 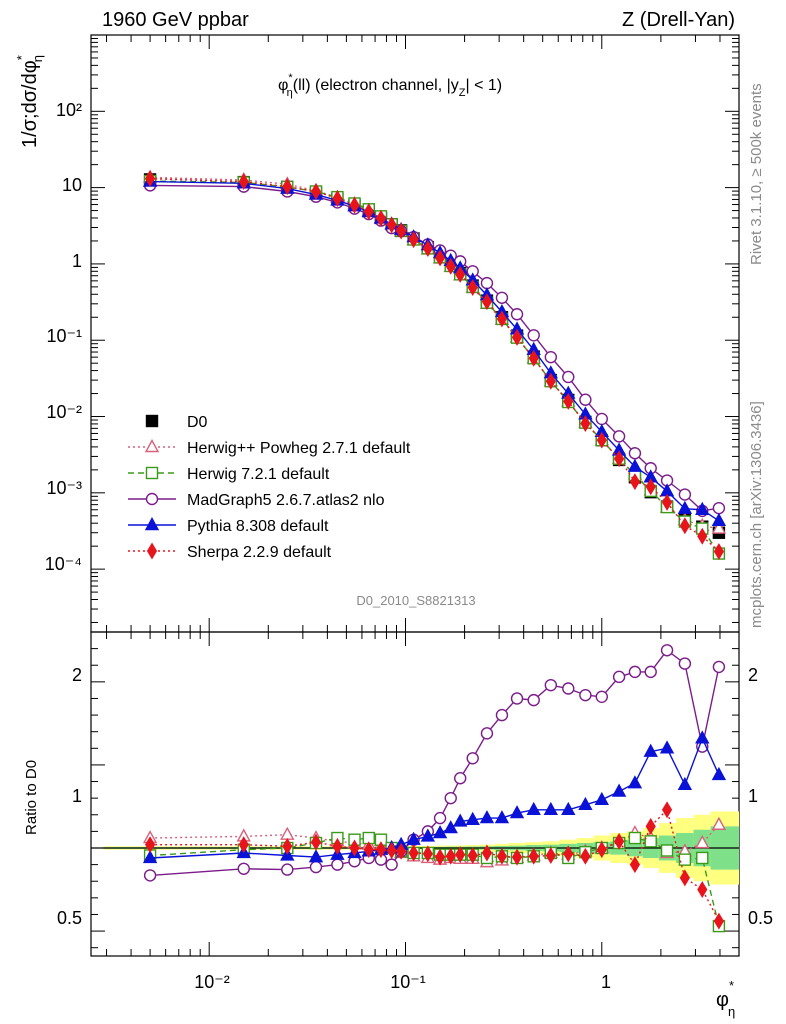 What do you see at coordinates (259, 552) in the screenshot?
I see `legend-label-5: Sherpa 2.2.9 default` at bounding box center [259, 552].